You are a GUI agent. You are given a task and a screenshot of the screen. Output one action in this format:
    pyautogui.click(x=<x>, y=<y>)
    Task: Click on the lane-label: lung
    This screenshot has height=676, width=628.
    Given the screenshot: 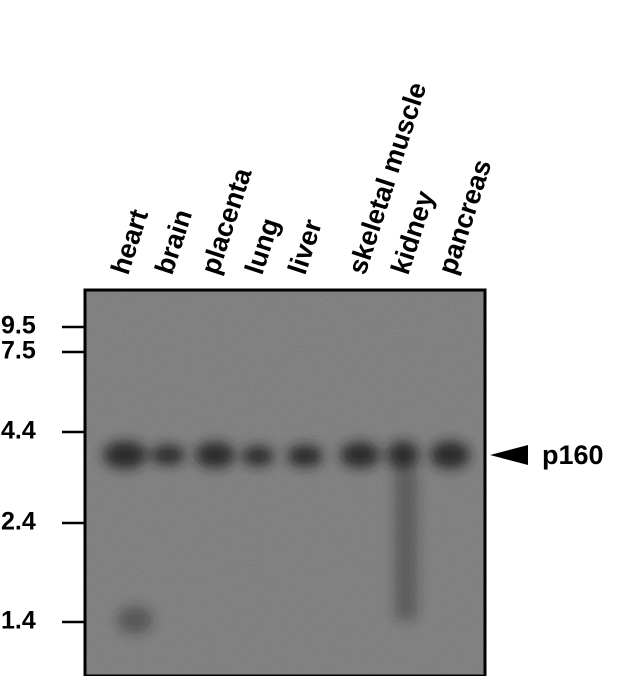 What is the action you would take?
    pyautogui.click(x=262, y=245)
    